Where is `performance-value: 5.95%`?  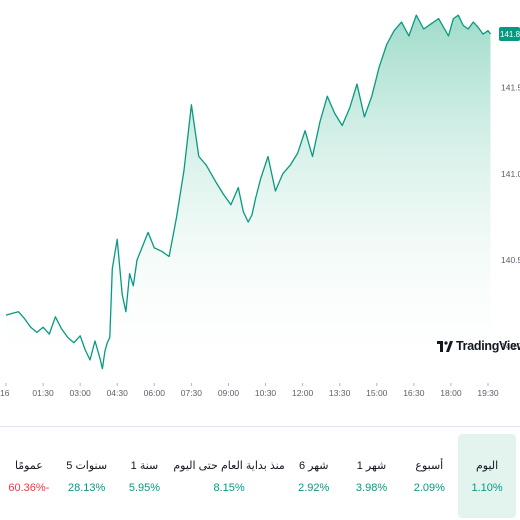 performance-value: 5.95% is located at coordinates (144, 487).